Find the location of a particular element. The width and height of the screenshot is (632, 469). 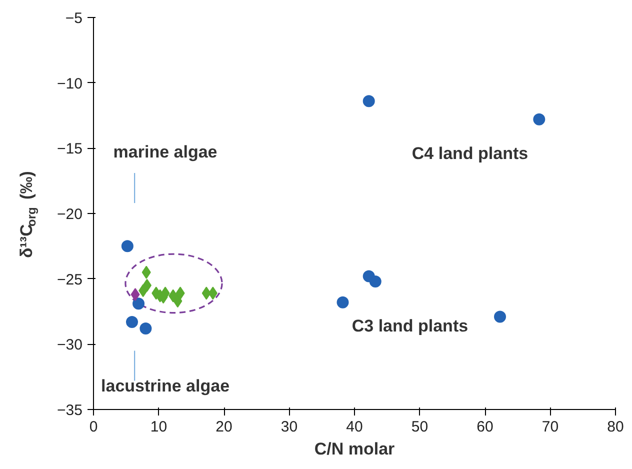

y-axis-title: δ¹³Corg (‰) is located at coordinates (27, 214).